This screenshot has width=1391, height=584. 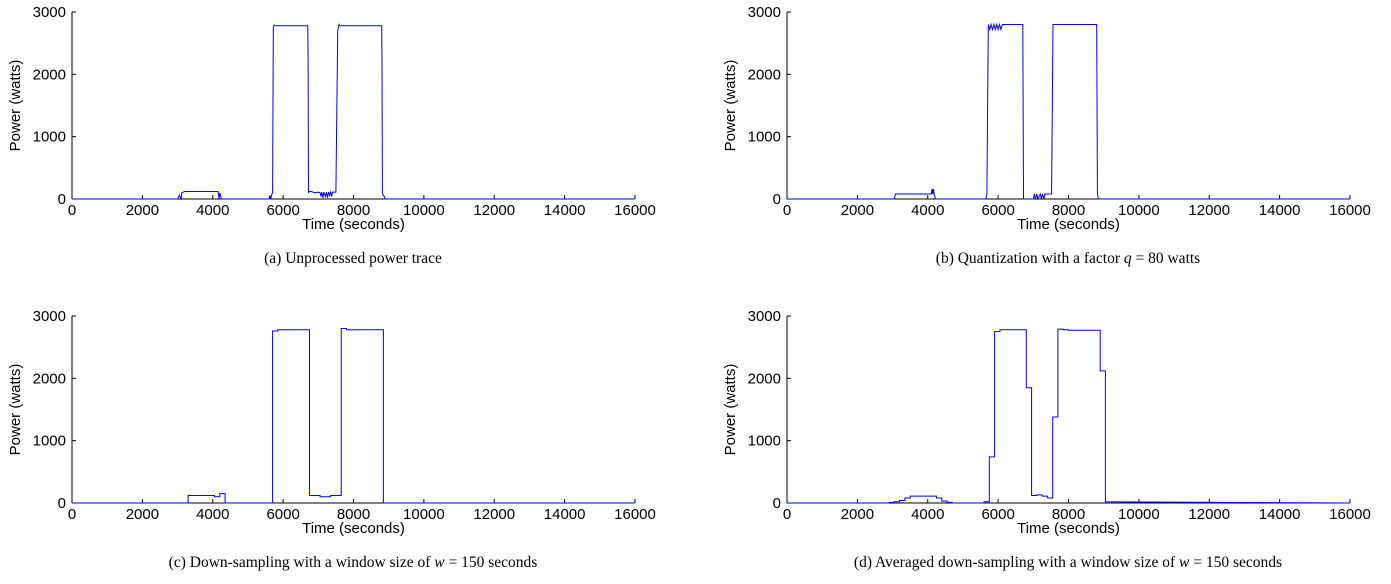 I want to click on caption-part: (a) Unprocessed power trace, so click(x=353, y=258).